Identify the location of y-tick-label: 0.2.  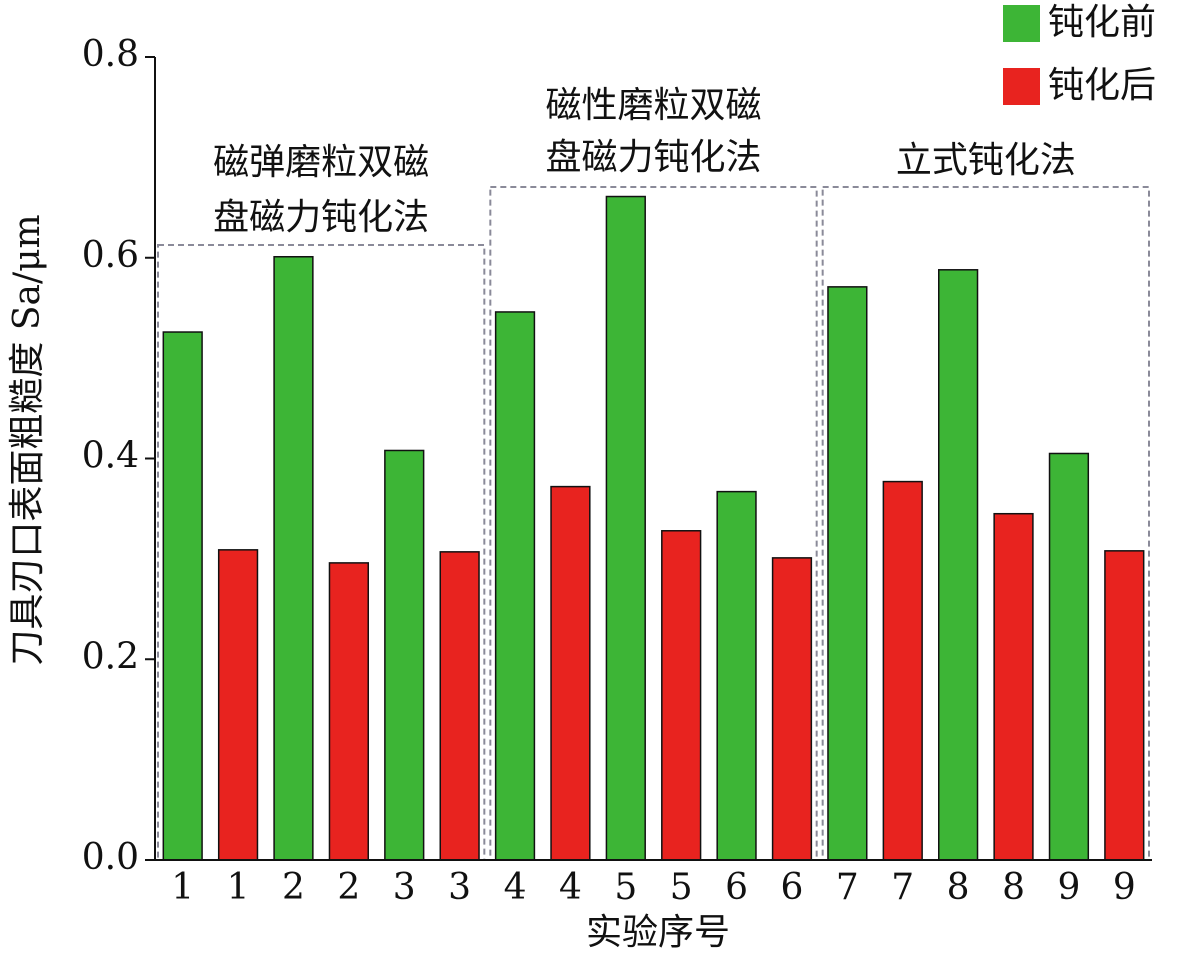
(110, 656).